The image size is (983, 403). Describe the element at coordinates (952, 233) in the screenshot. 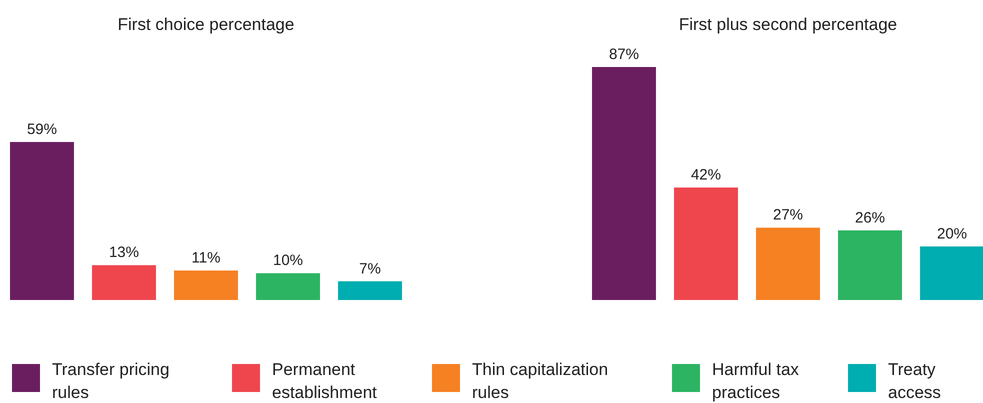

I see `data-label: 20%` at that location.